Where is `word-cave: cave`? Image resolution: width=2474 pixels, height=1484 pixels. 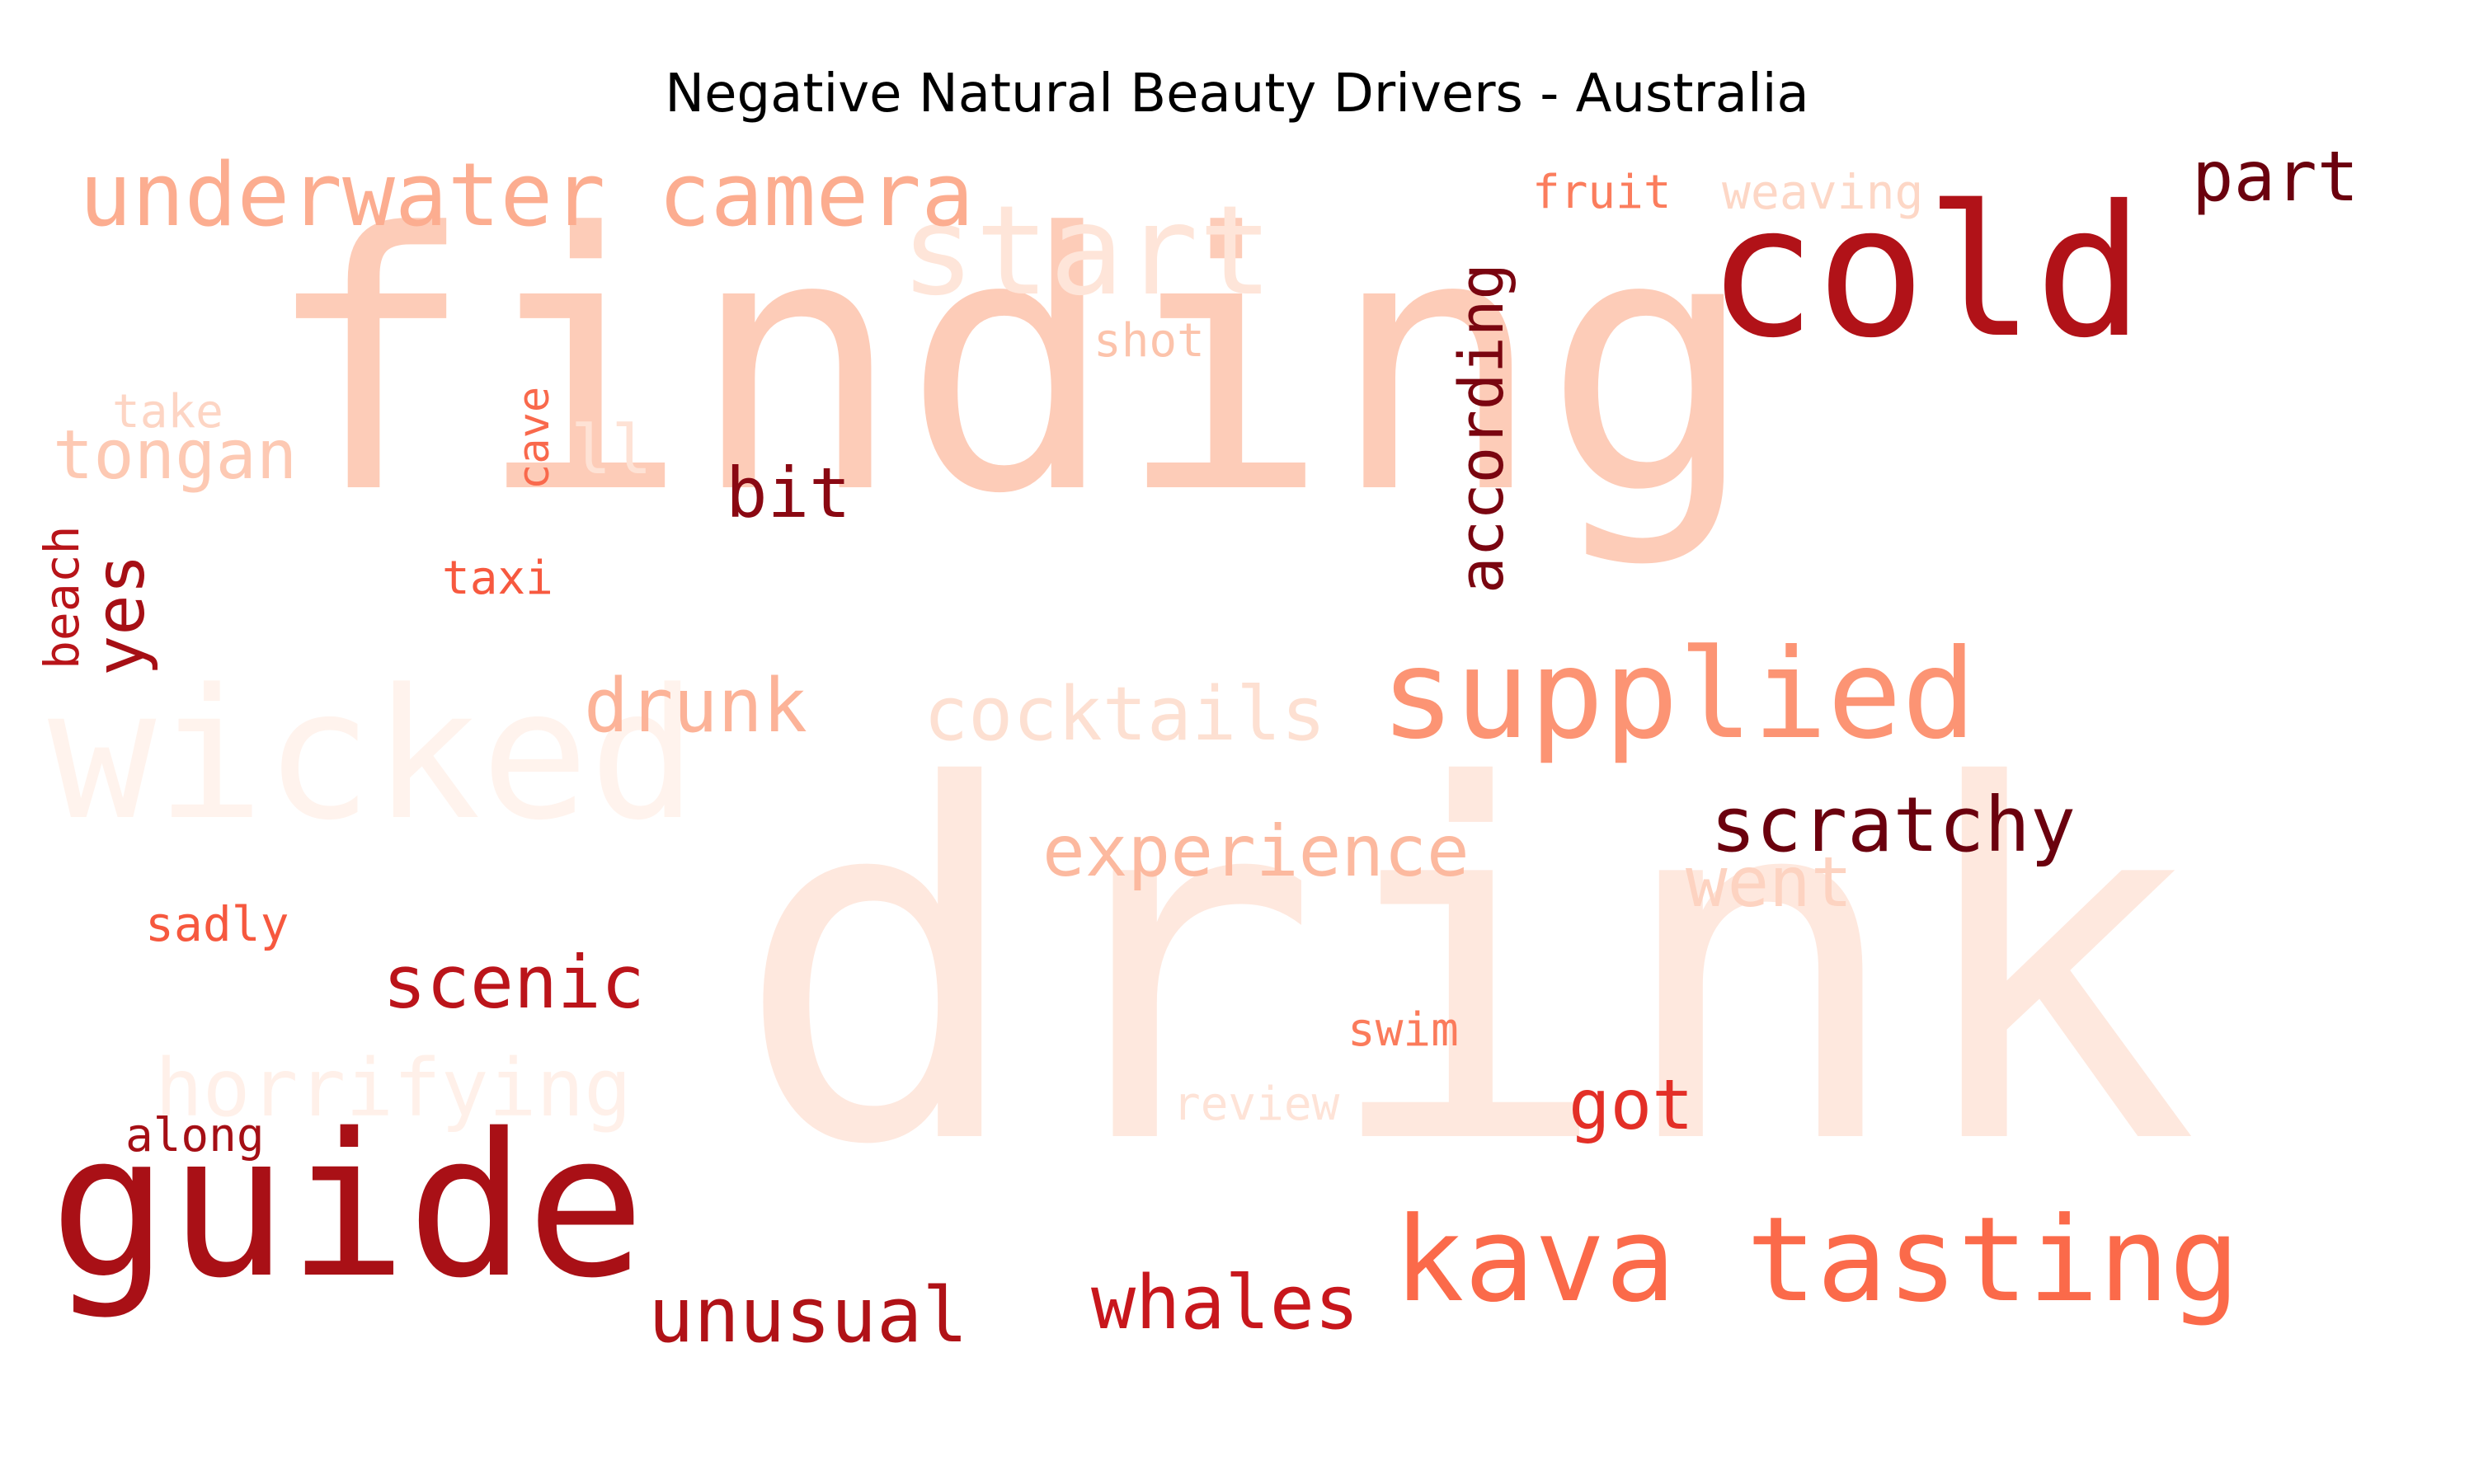 word-cave: cave is located at coordinates (534, 438).